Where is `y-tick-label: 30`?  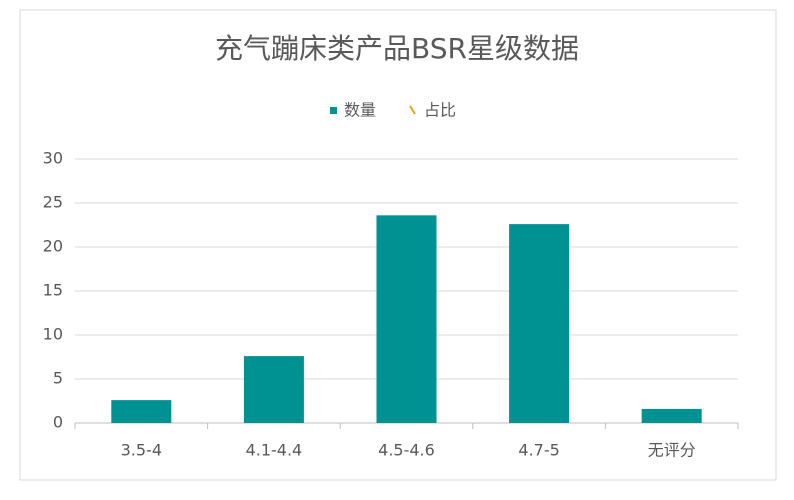 y-tick-label: 30 is located at coordinates (53, 158).